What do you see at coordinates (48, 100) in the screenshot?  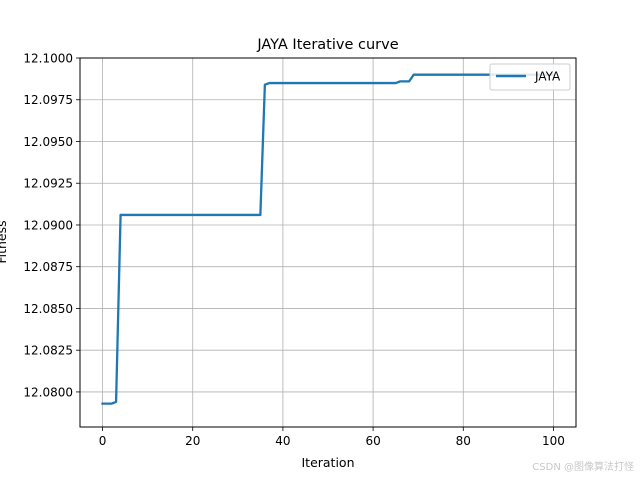 I see `y-tick-label: 12.0975` at bounding box center [48, 100].